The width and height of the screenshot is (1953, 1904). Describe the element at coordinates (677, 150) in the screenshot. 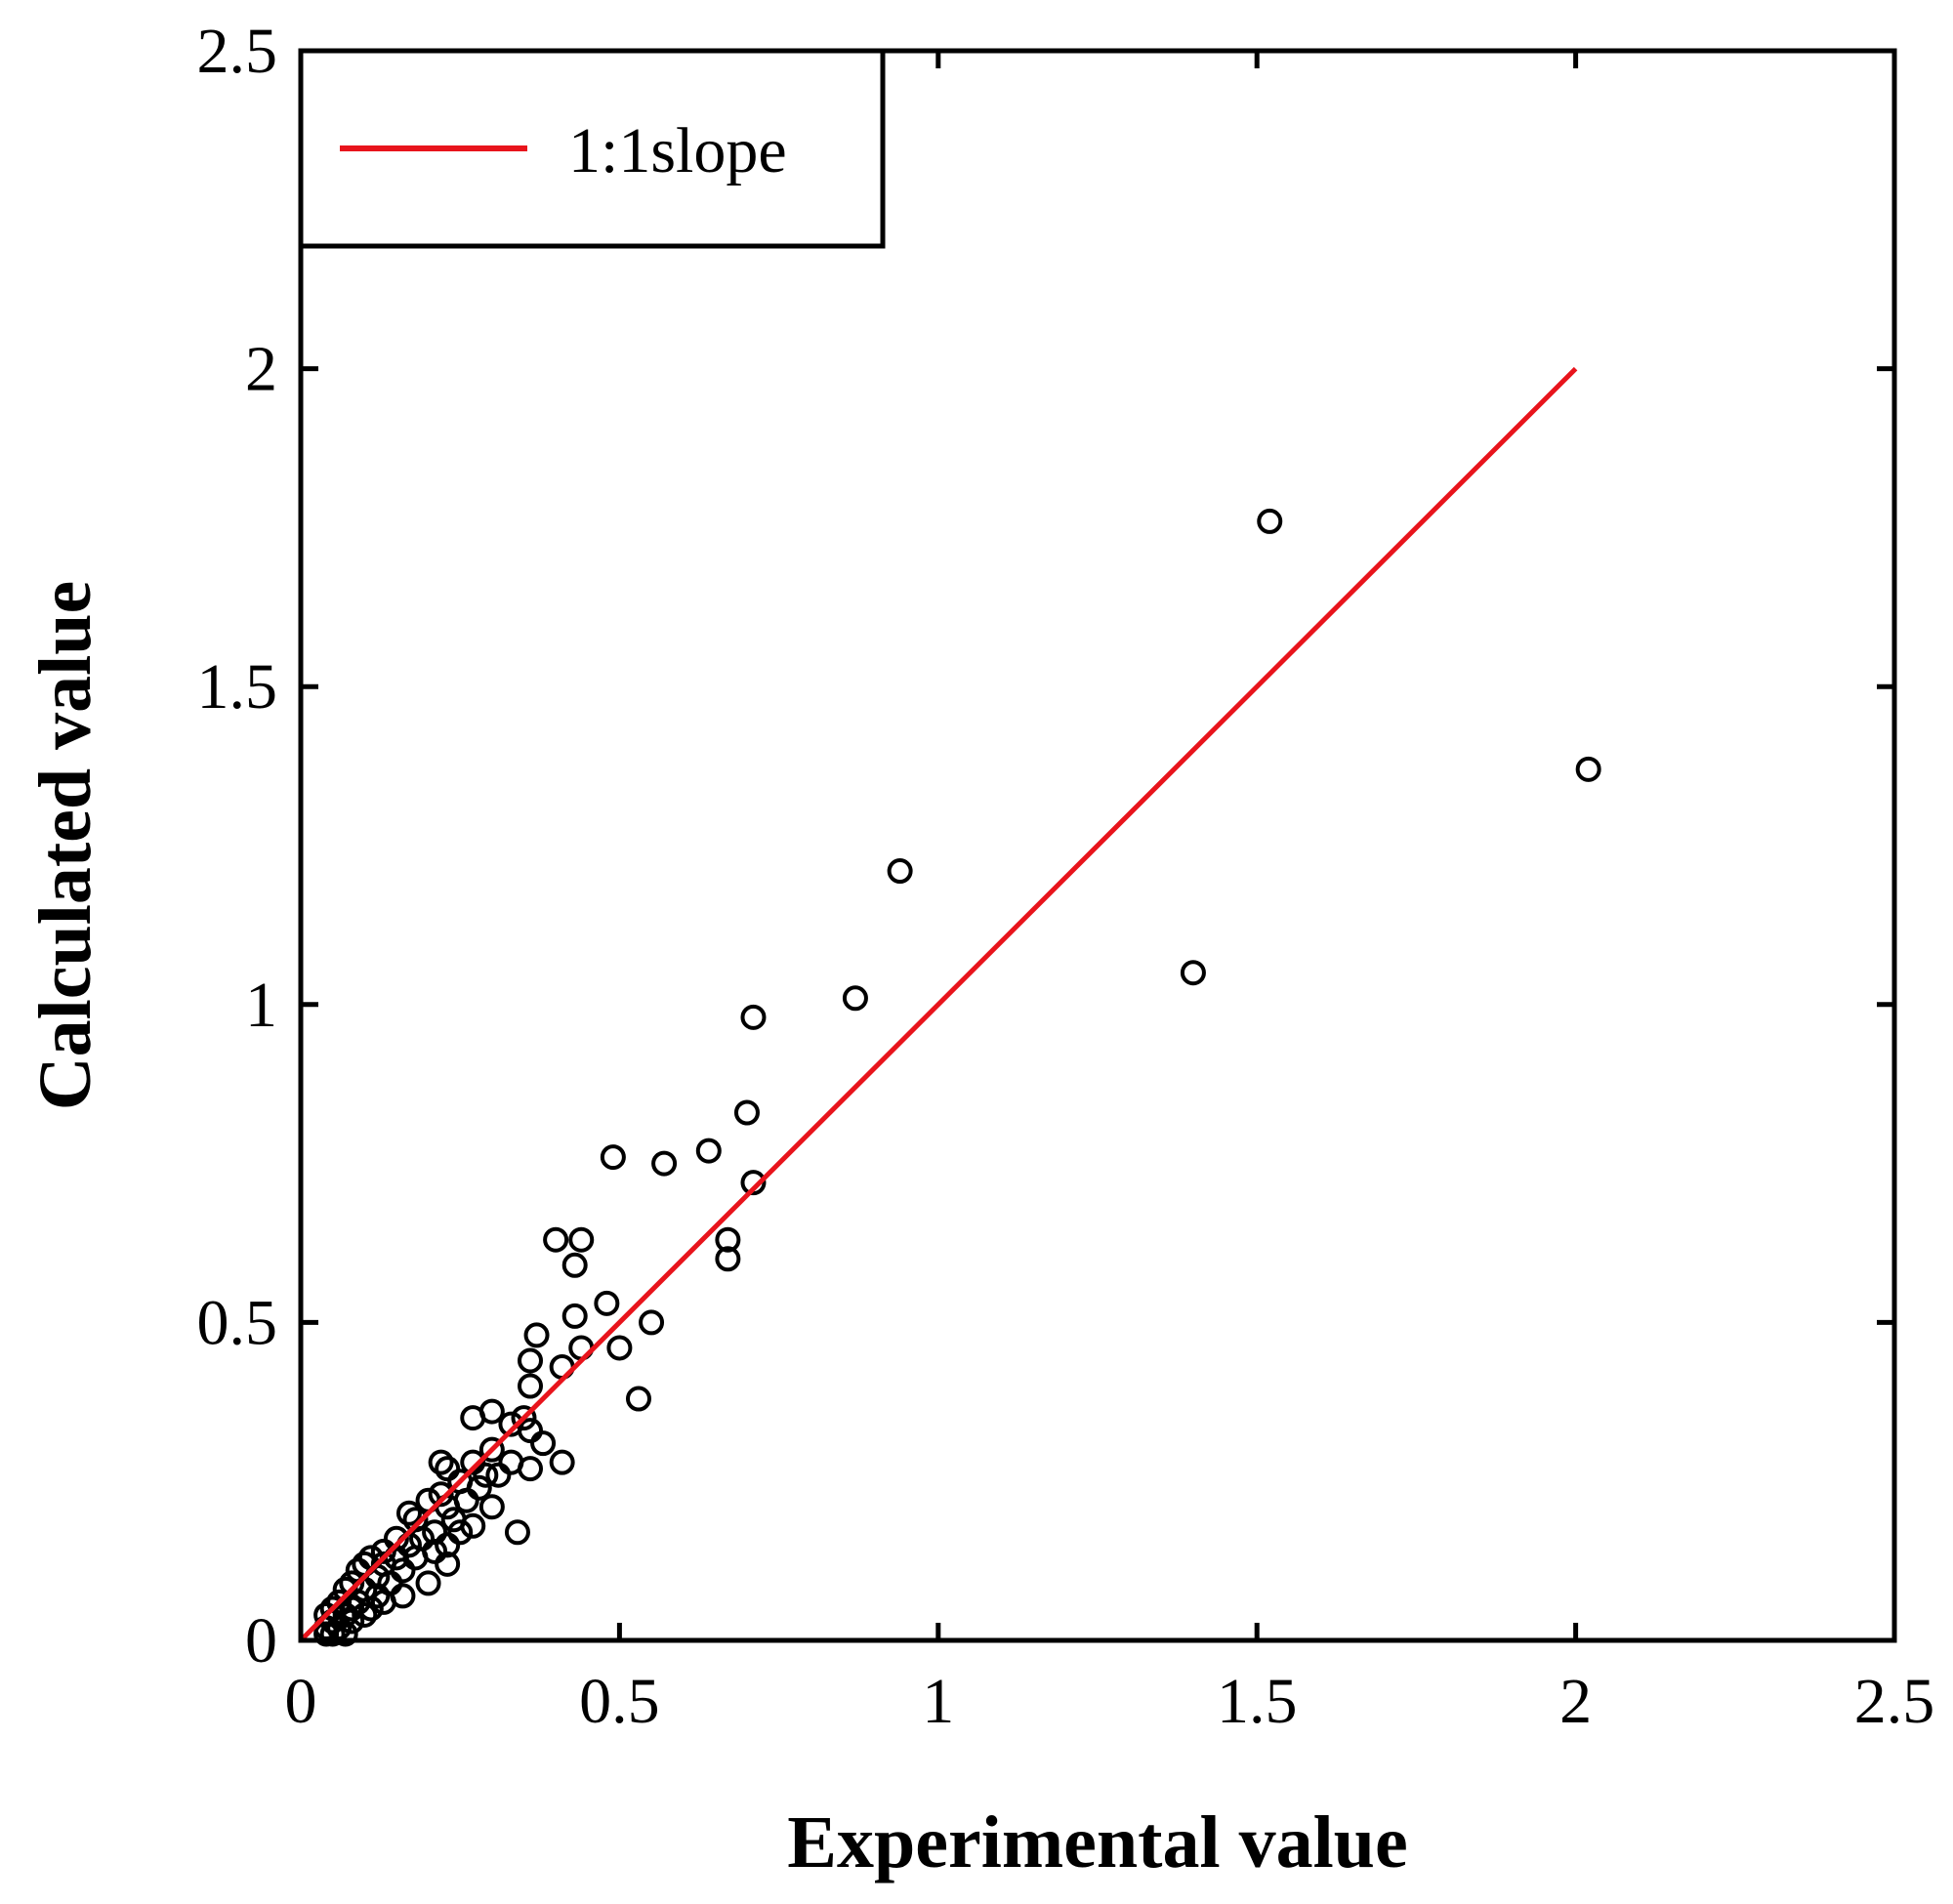

I see `legend-label: 1:1slope` at that location.